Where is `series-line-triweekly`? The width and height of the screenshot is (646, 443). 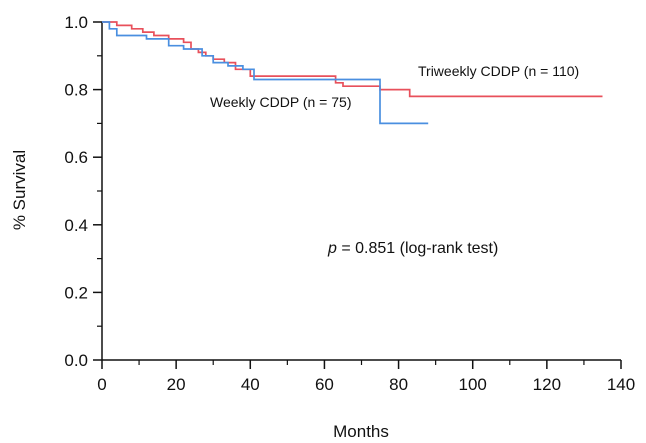 series-line-triweekly is located at coordinates (352, 59).